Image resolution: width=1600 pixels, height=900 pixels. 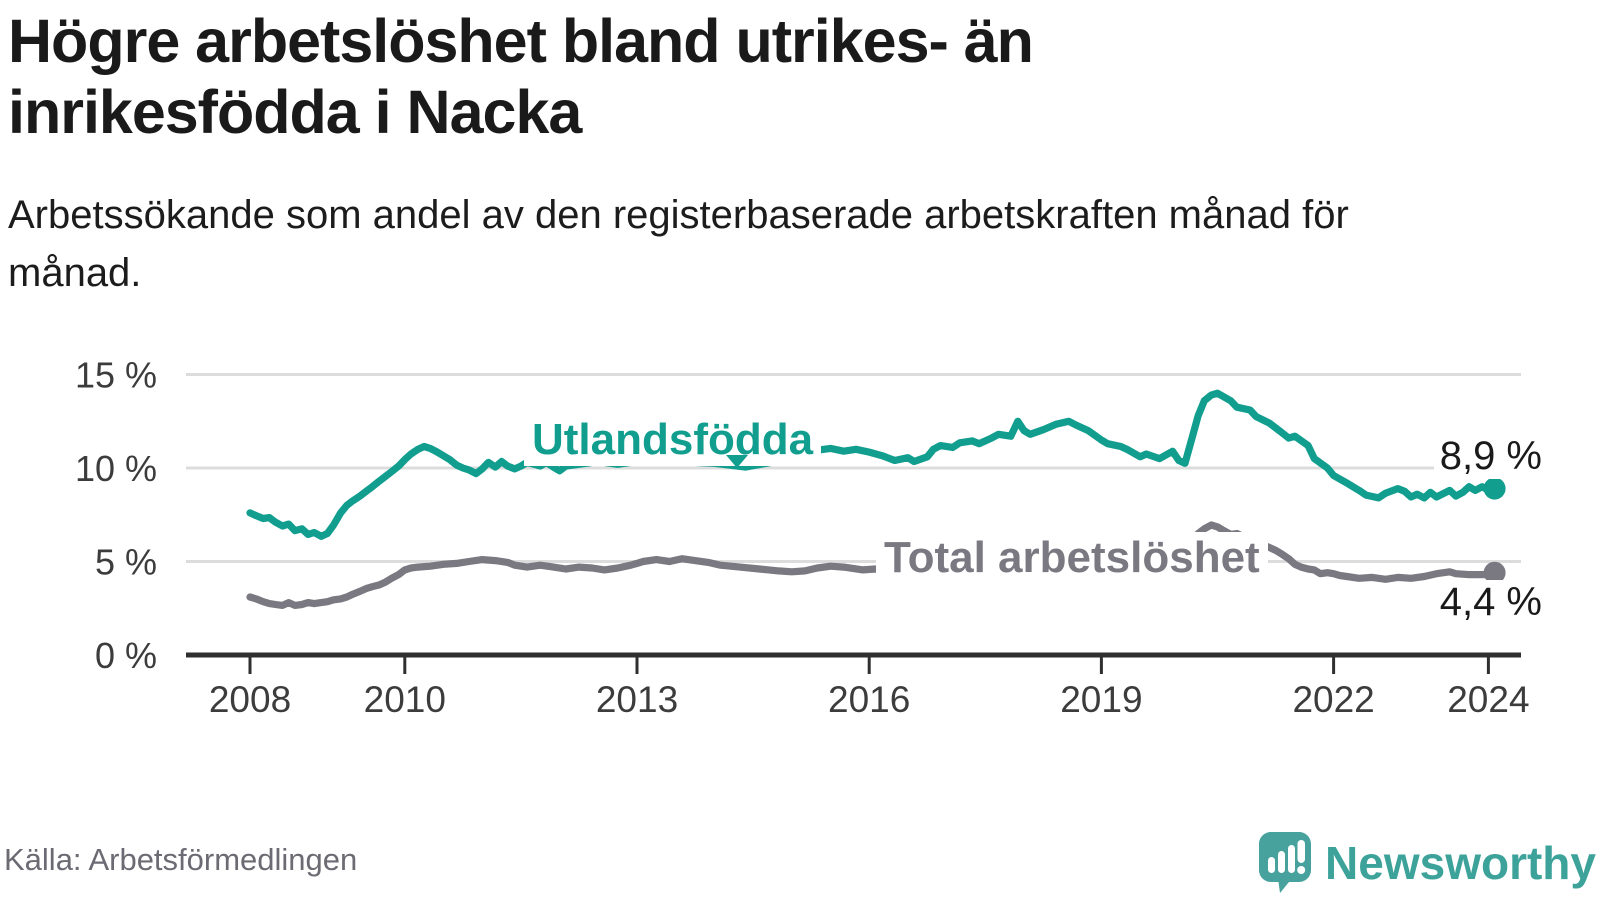 What do you see at coordinates (1488, 699) in the screenshot?
I see `x-axis-tick-label: 2024` at bounding box center [1488, 699].